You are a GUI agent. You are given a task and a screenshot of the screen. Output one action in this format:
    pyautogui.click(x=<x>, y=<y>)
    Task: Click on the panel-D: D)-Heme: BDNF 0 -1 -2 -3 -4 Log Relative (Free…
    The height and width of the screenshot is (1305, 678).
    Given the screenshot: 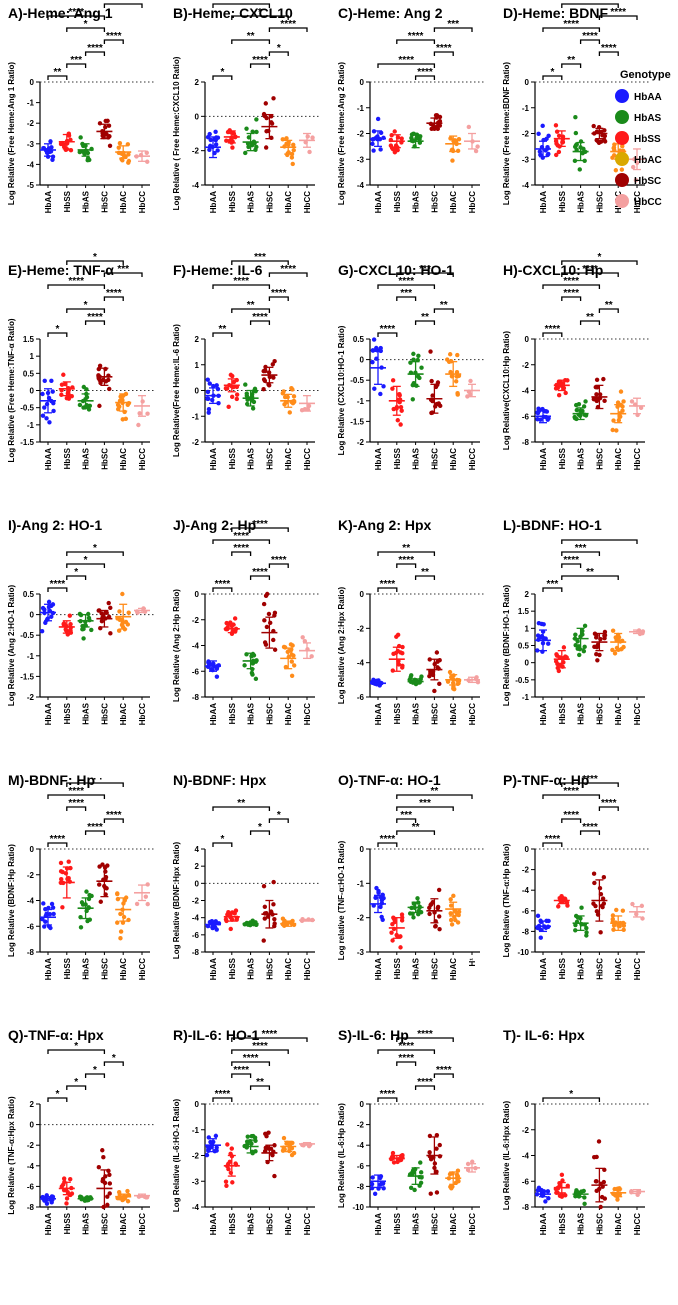 What is the action you would take?
    pyautogui.click(x=576, y=106)
    